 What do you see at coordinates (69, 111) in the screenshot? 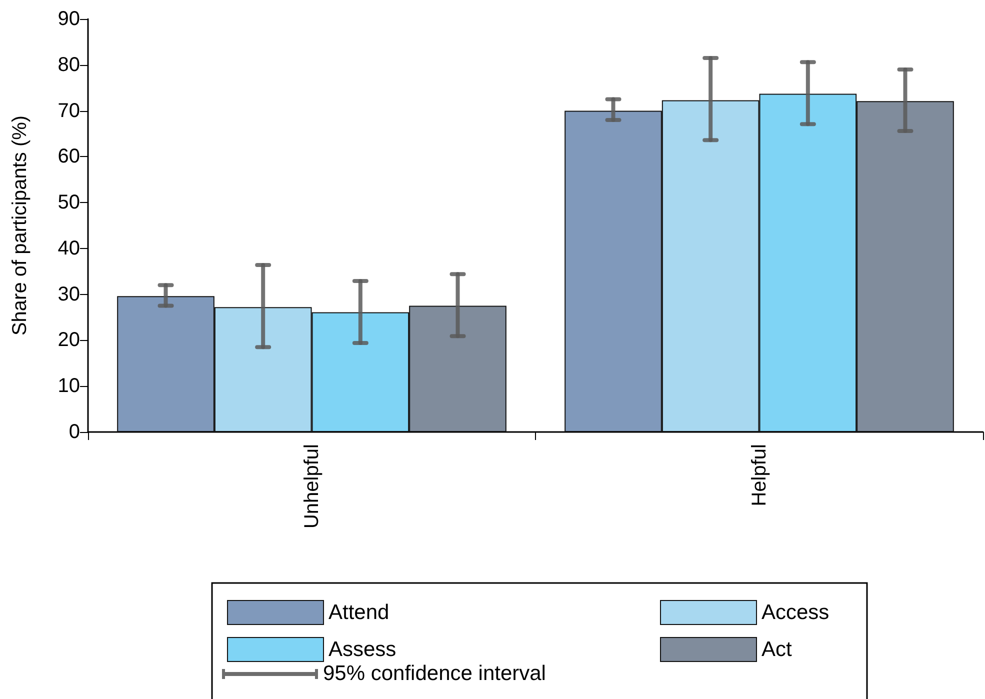
I see `y-tick-label: 70` at bounding box center [69, 111].